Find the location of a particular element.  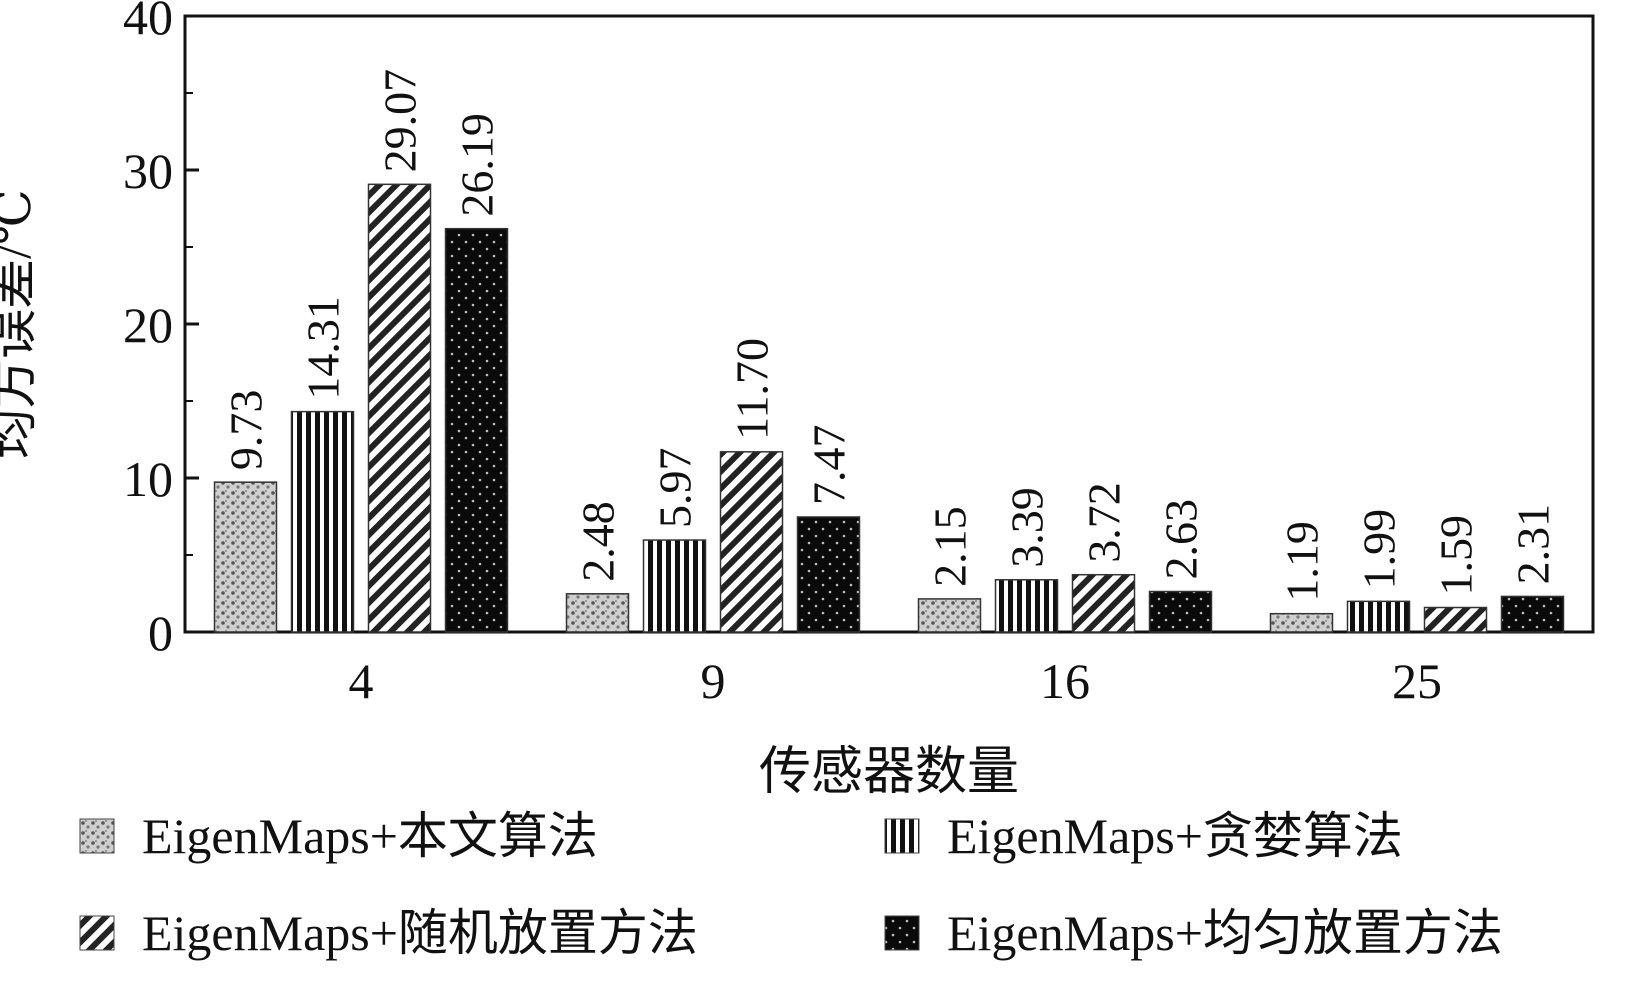

x-tick-label: 16 is located at coordinates (1065, 681).